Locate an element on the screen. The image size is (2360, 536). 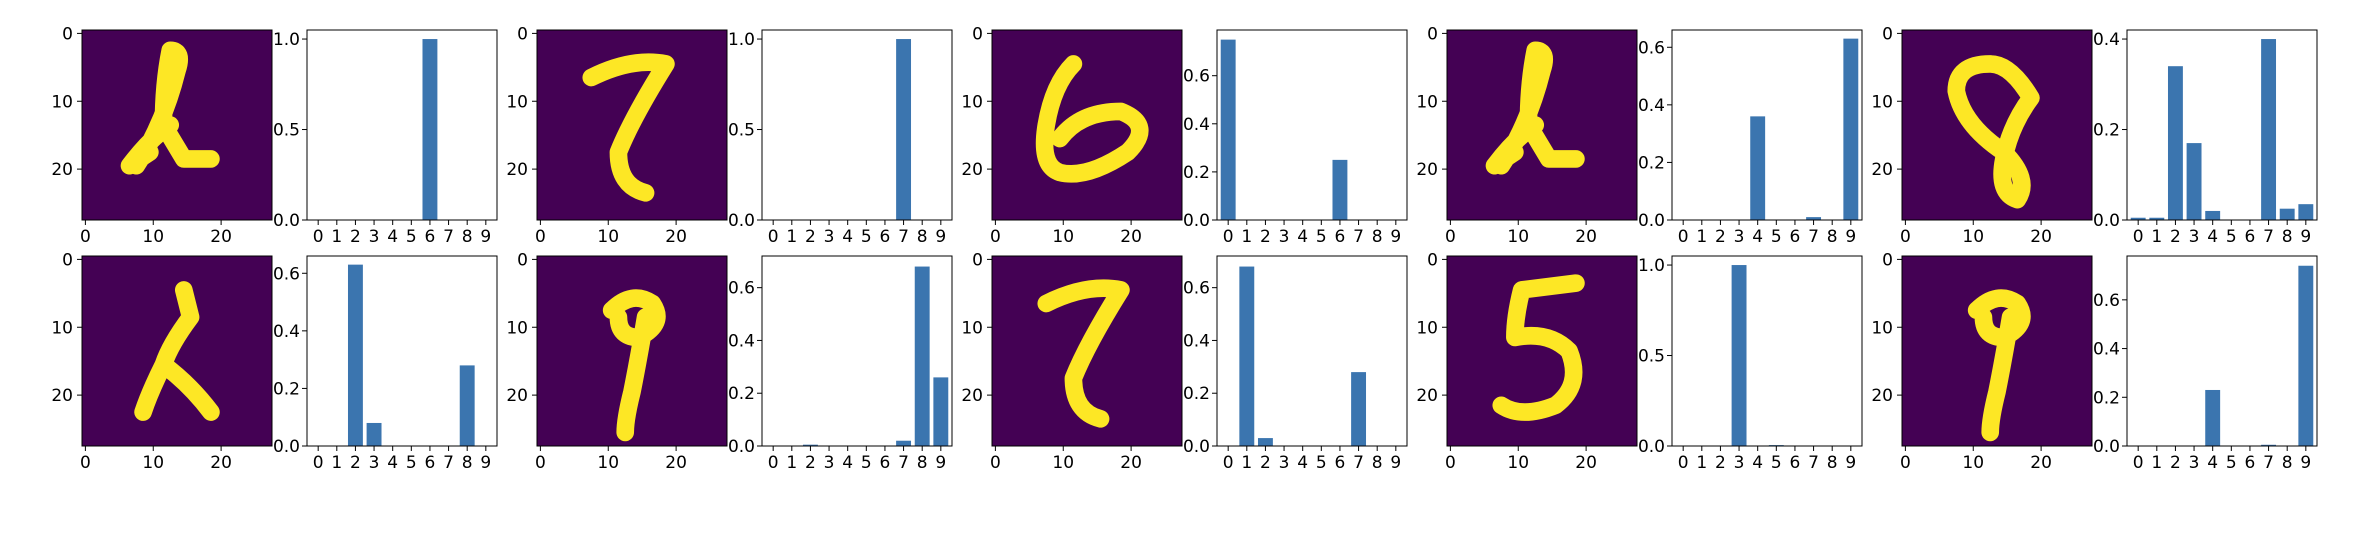
probability-bar-chart: 0.0 0.2 0.4 0 1 2 3 4 5 6 7 8 9 is located at coordinates (2205, 138).